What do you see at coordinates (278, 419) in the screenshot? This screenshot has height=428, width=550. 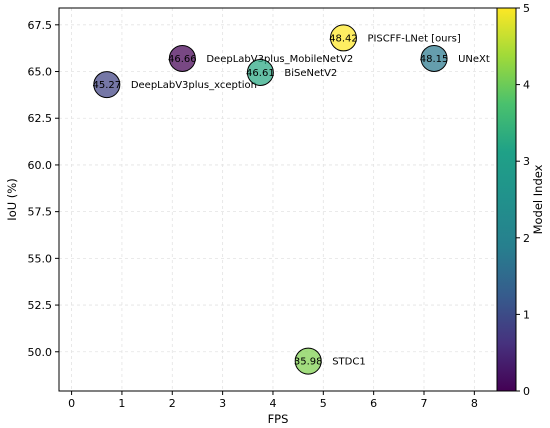 I see `x-axis-label: FPS` at bounding box center [278, 419].